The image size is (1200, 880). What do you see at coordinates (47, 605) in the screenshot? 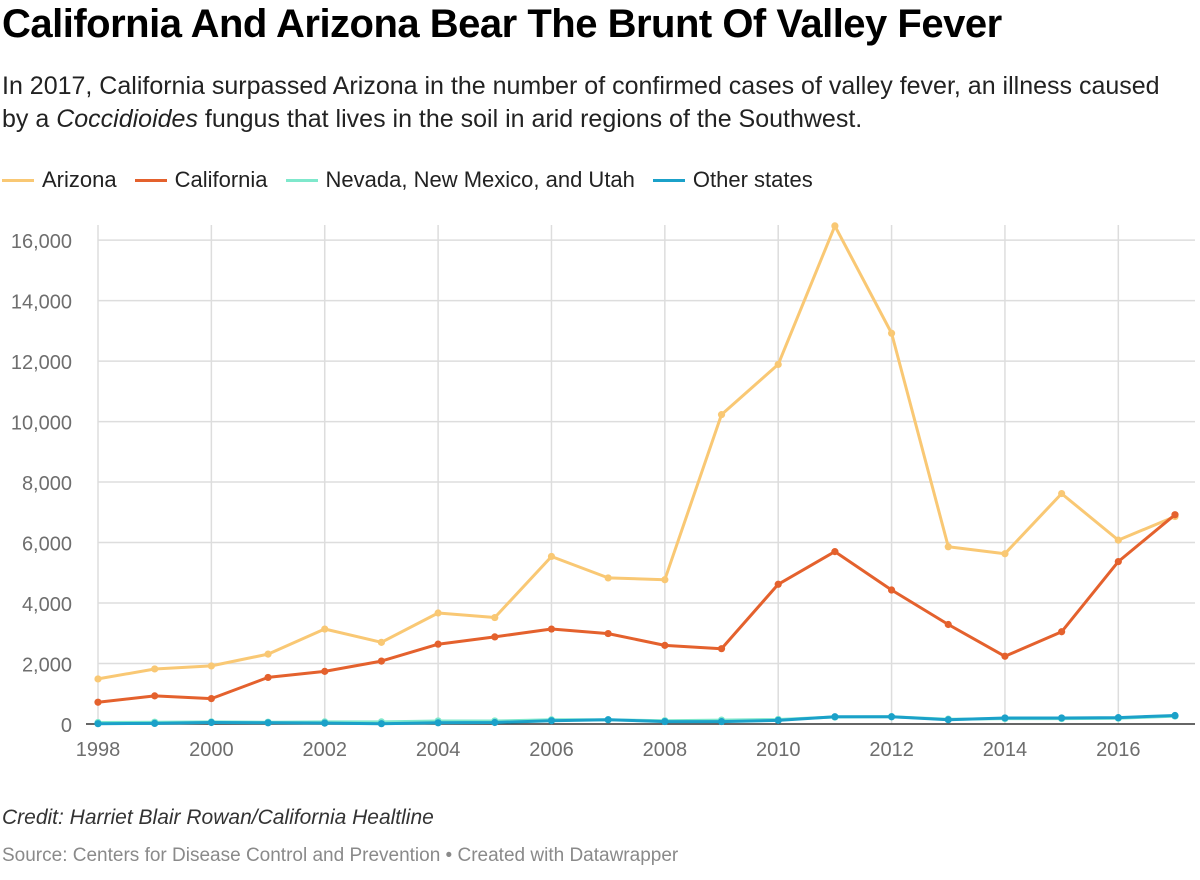
I see `y-tick-label: 4,000` at bounding box center [47, 605].